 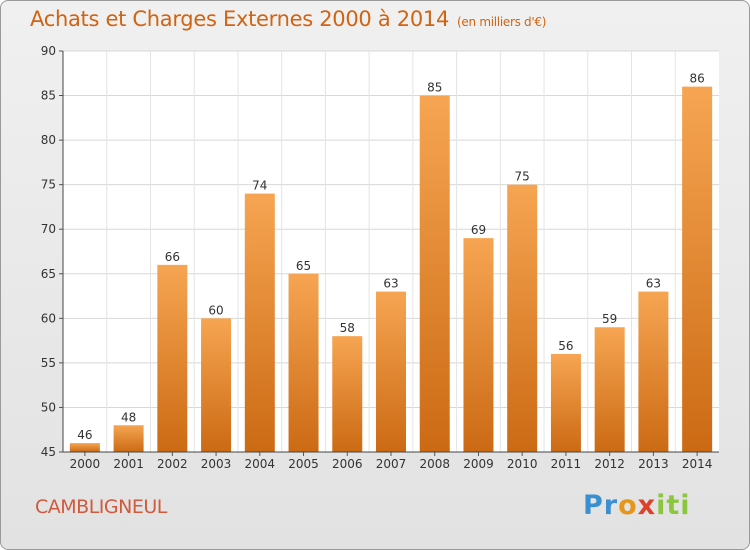 What do you see at coordinates (85, 464) in the screenshot?
I see `x-tick-label: 2000` at bounding box center [85, 464].